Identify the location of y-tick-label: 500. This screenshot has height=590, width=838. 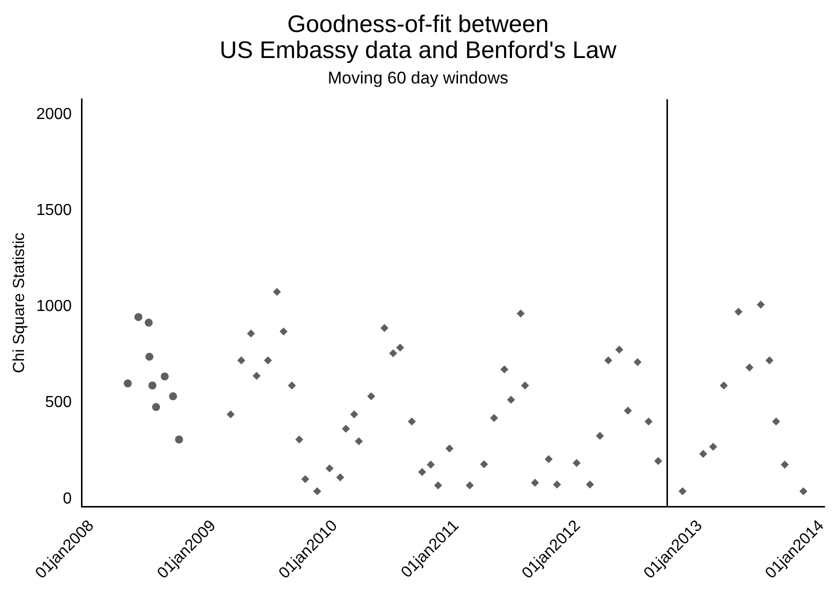
(58, 403).